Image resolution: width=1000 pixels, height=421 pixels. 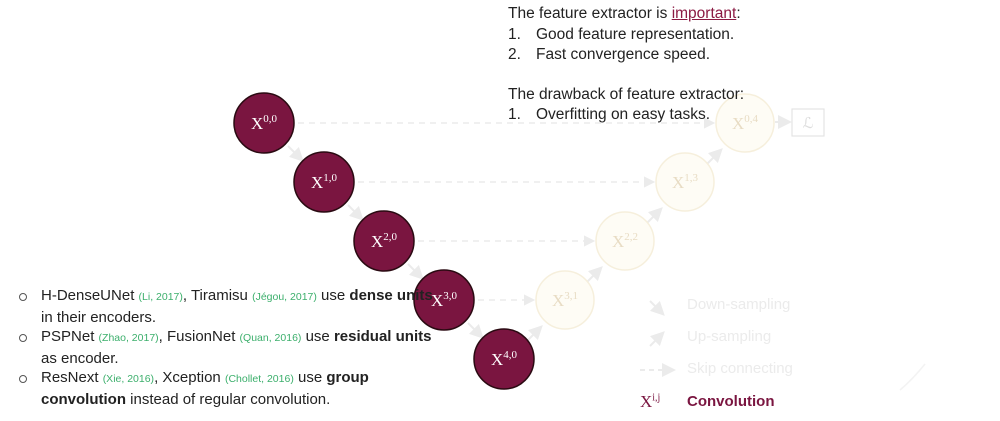 I want to click on node-x22, so click(x=625, y=241).